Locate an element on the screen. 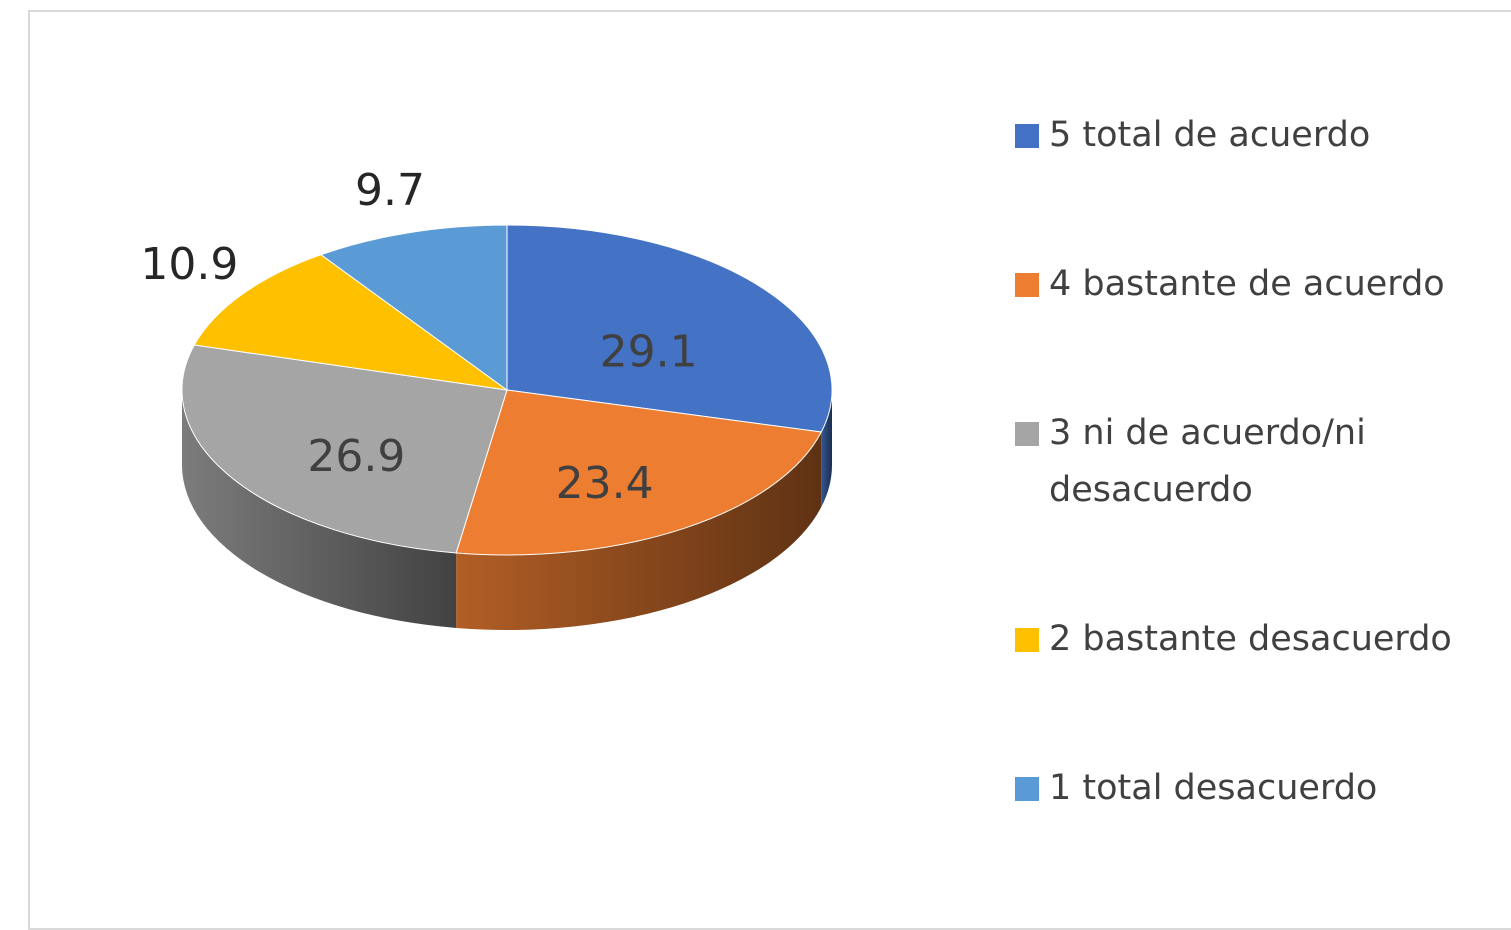 Image resolution: width=1511 pixels, height=930 pixels. legend-item: 5 total de acuerdo is located at coordinates (1250, 135).